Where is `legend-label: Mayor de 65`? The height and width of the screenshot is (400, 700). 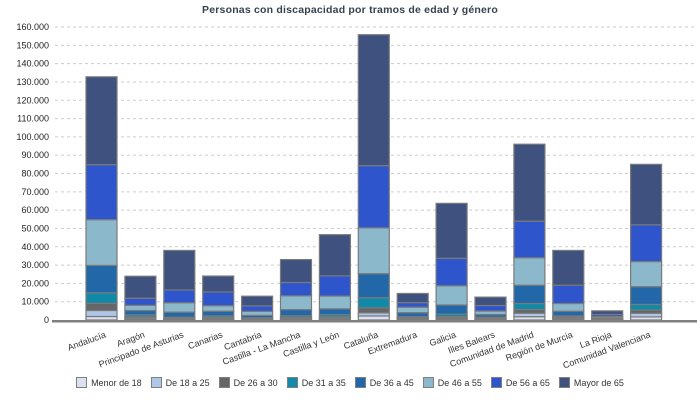
legend-label: Mayor de 65 is located at coordinates (598, 382).